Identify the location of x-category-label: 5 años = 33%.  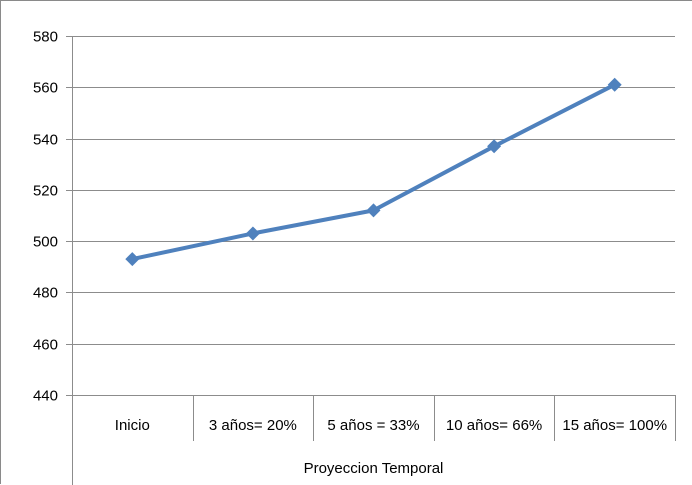
(373, 425).